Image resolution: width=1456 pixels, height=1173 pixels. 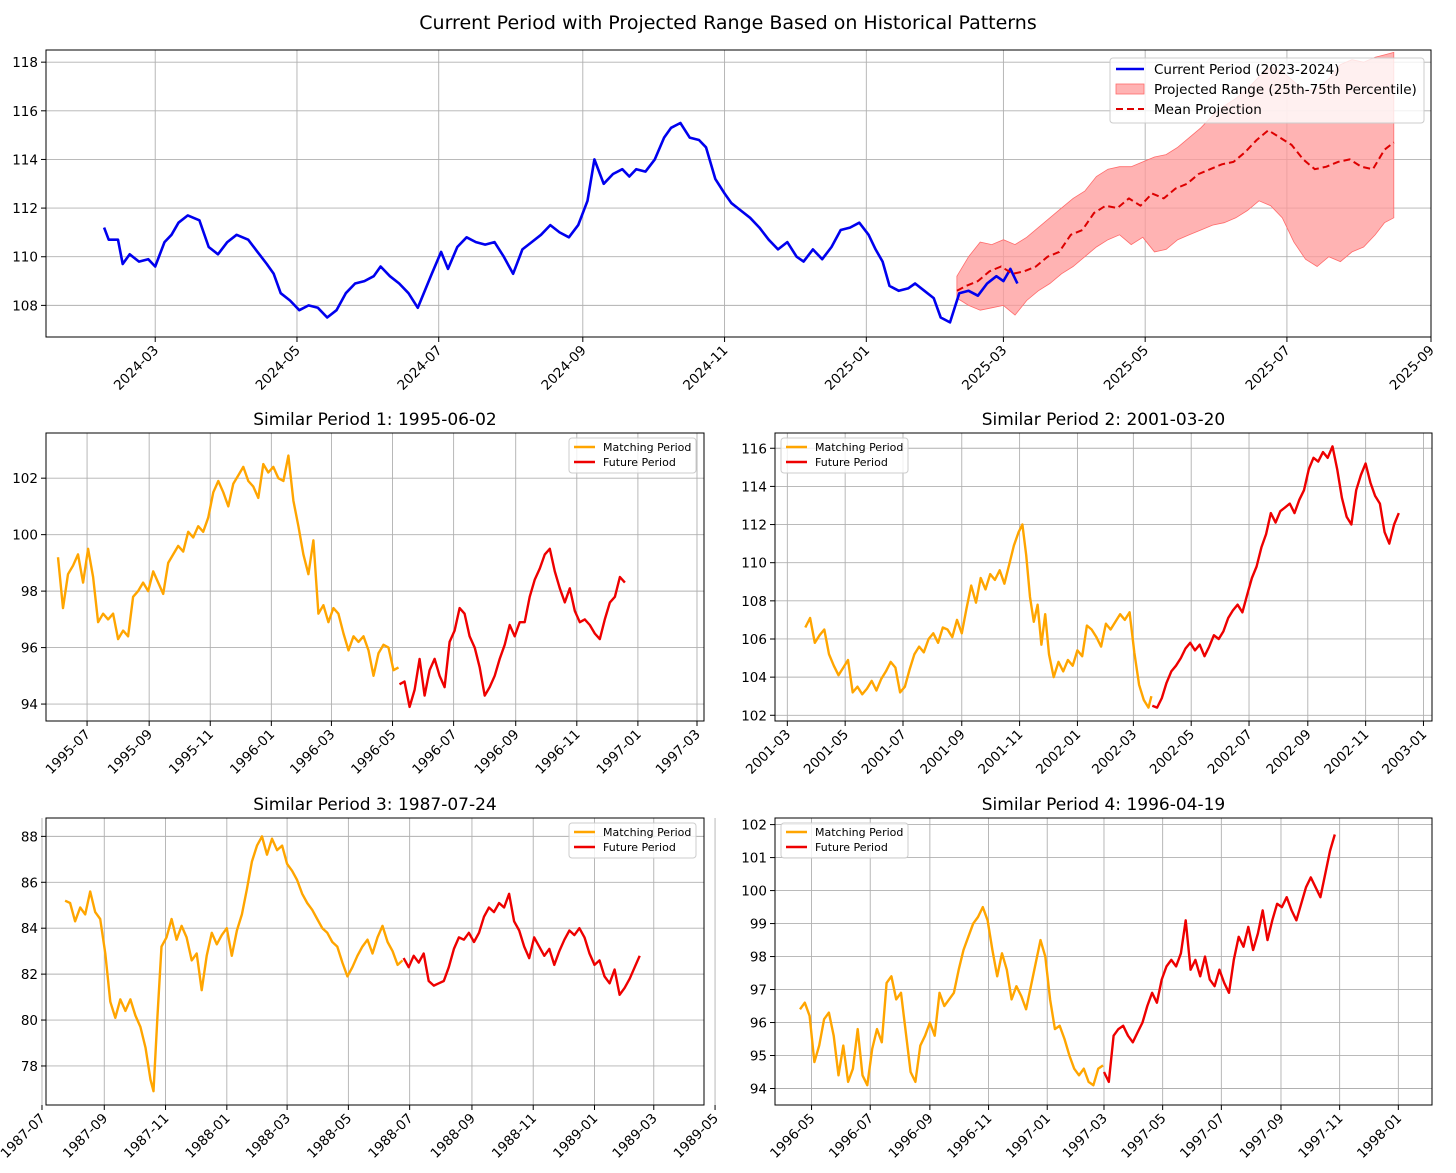 What do you see at coordinates (705, 368) in the screenshot?
I see `x-tick-label: 2024-11` at bounding box center [705, 368].